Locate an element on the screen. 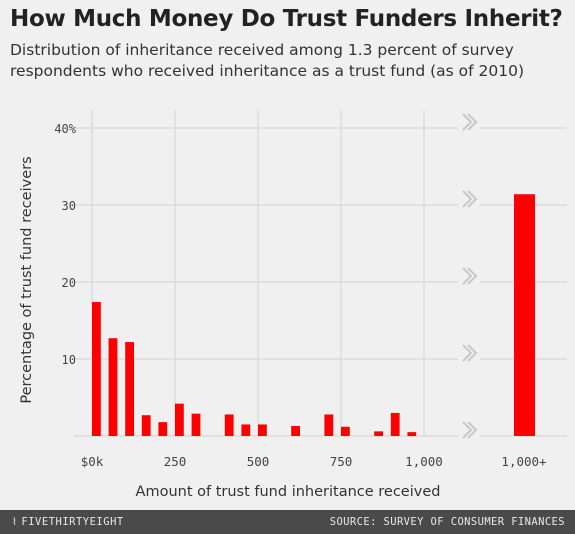  overflow-tick-label: 1,000+ is located at coordinates (523, 461).